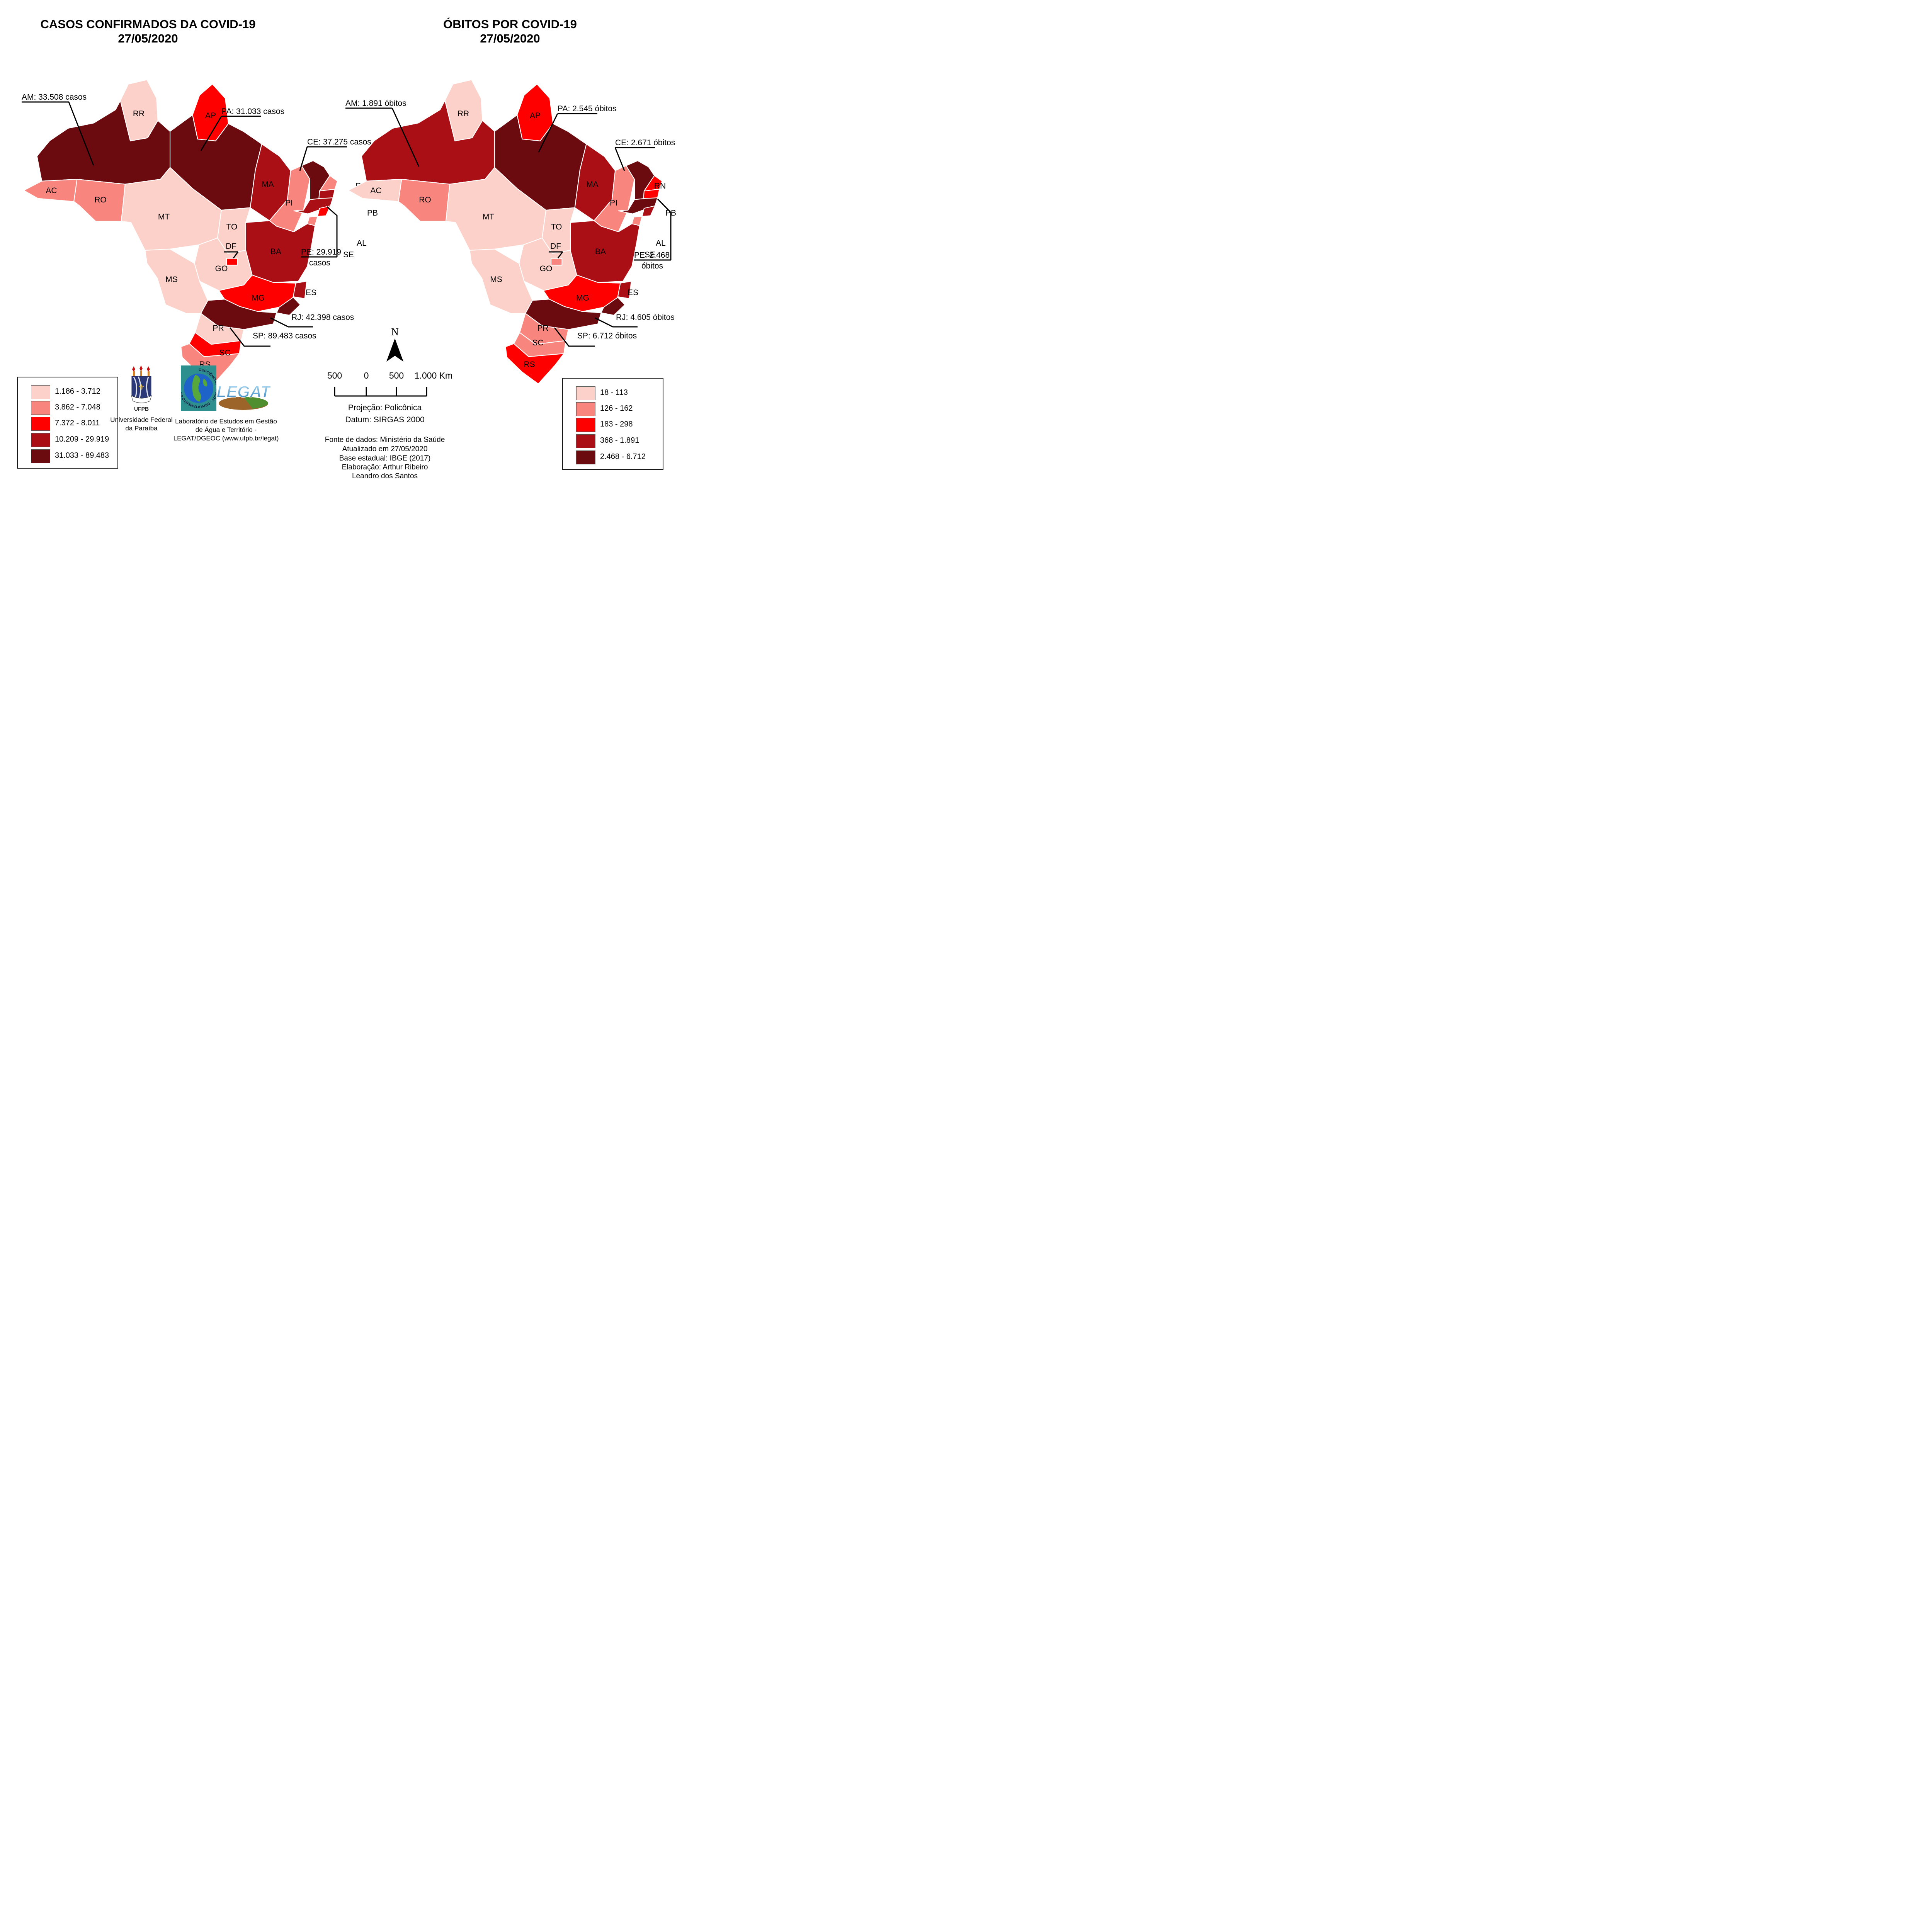  Describe the element at coordinates (148, 24) in the screenshot. I see `cases-title-line1: CASOS CONFIRMADOS DA COVID-19` at that location.